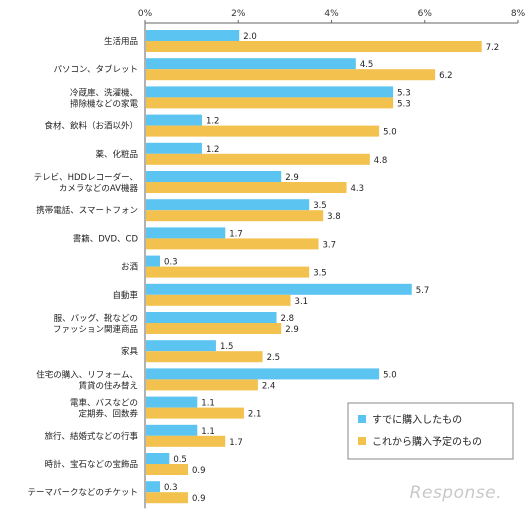 This screenshot has width=532, height=513. Describe the element at coordinates (367, 65) in the screenshot. I see `value-label: 4.5` at that location.